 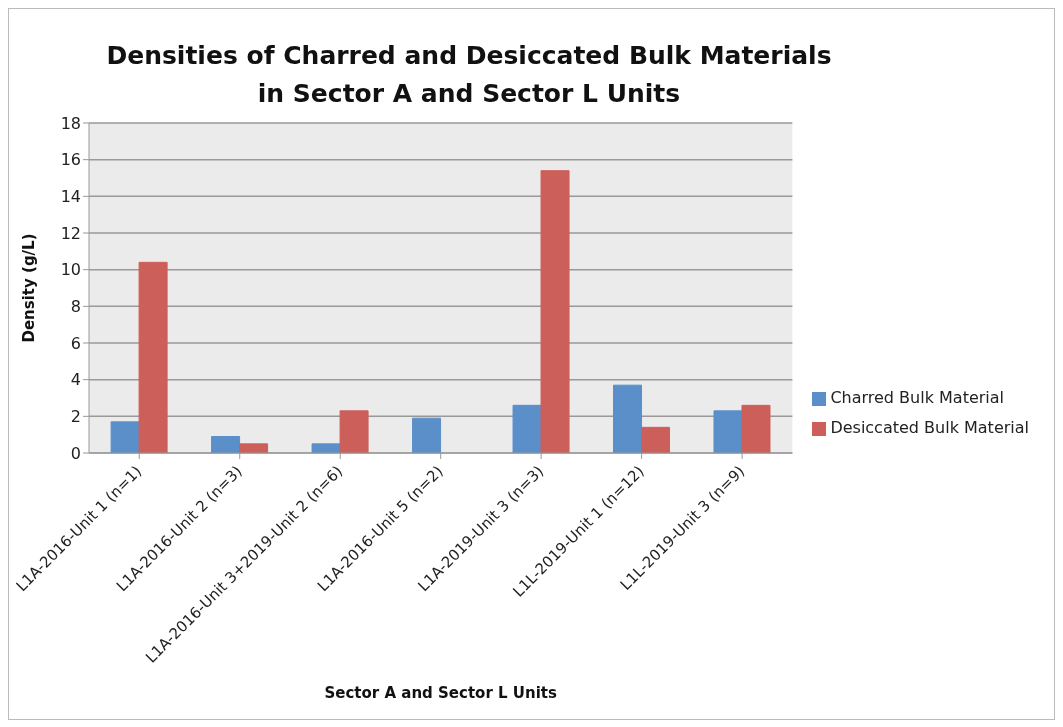 What do you see at coordinates (440, 693) in the screenshot?
I see `x-axis-title: Sector A and Sector L Units` at bounding box center [440, 693].